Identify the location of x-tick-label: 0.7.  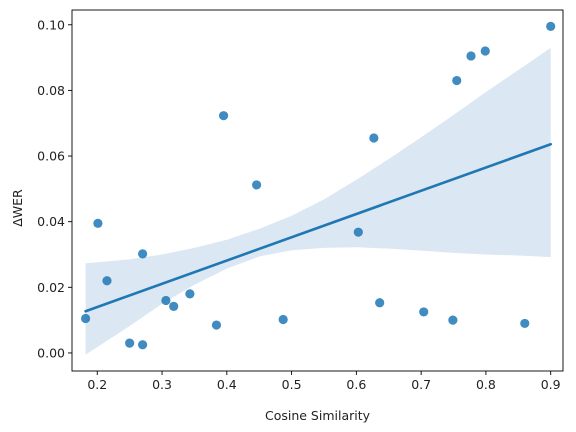
(421, 384).